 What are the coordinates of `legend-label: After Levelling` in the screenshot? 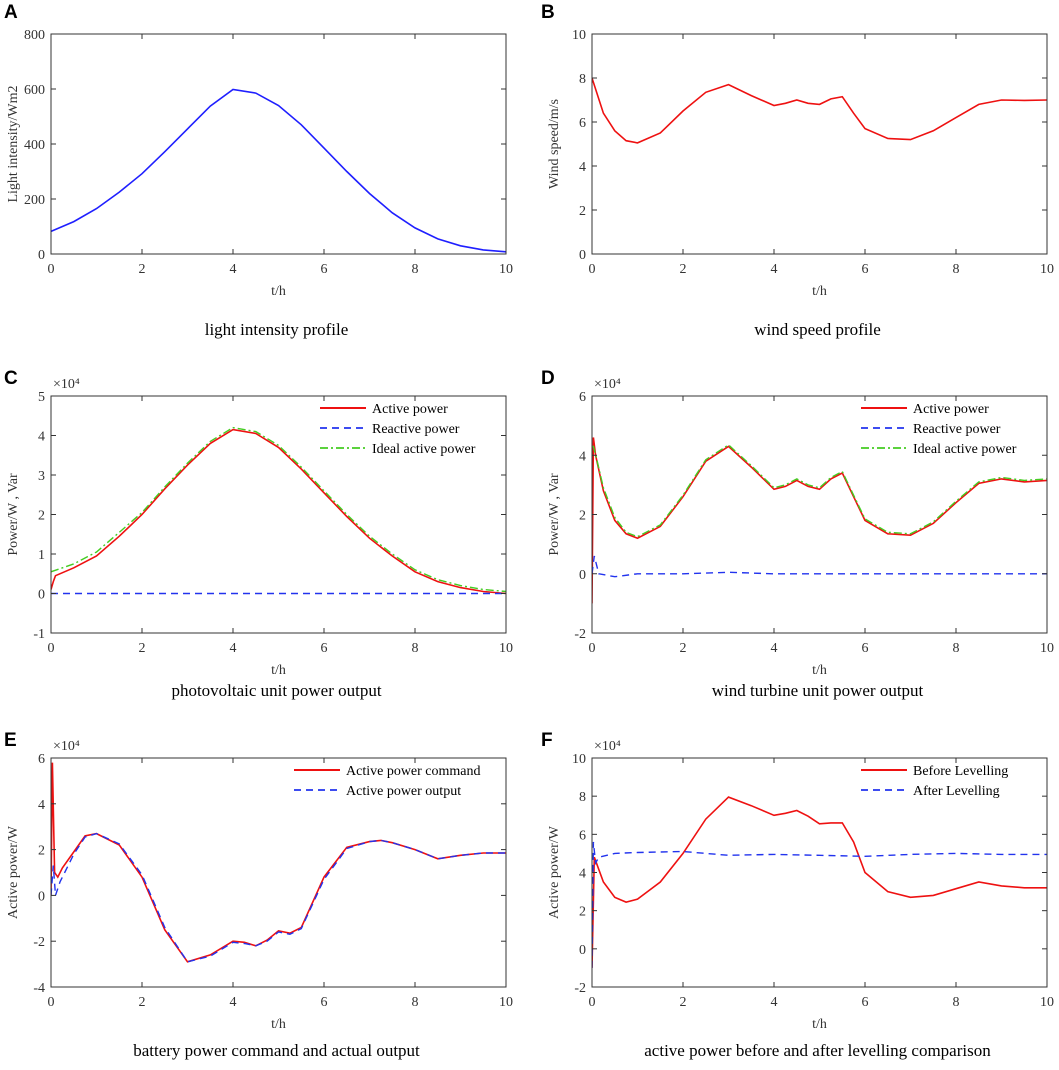 It's located at (956, 791).